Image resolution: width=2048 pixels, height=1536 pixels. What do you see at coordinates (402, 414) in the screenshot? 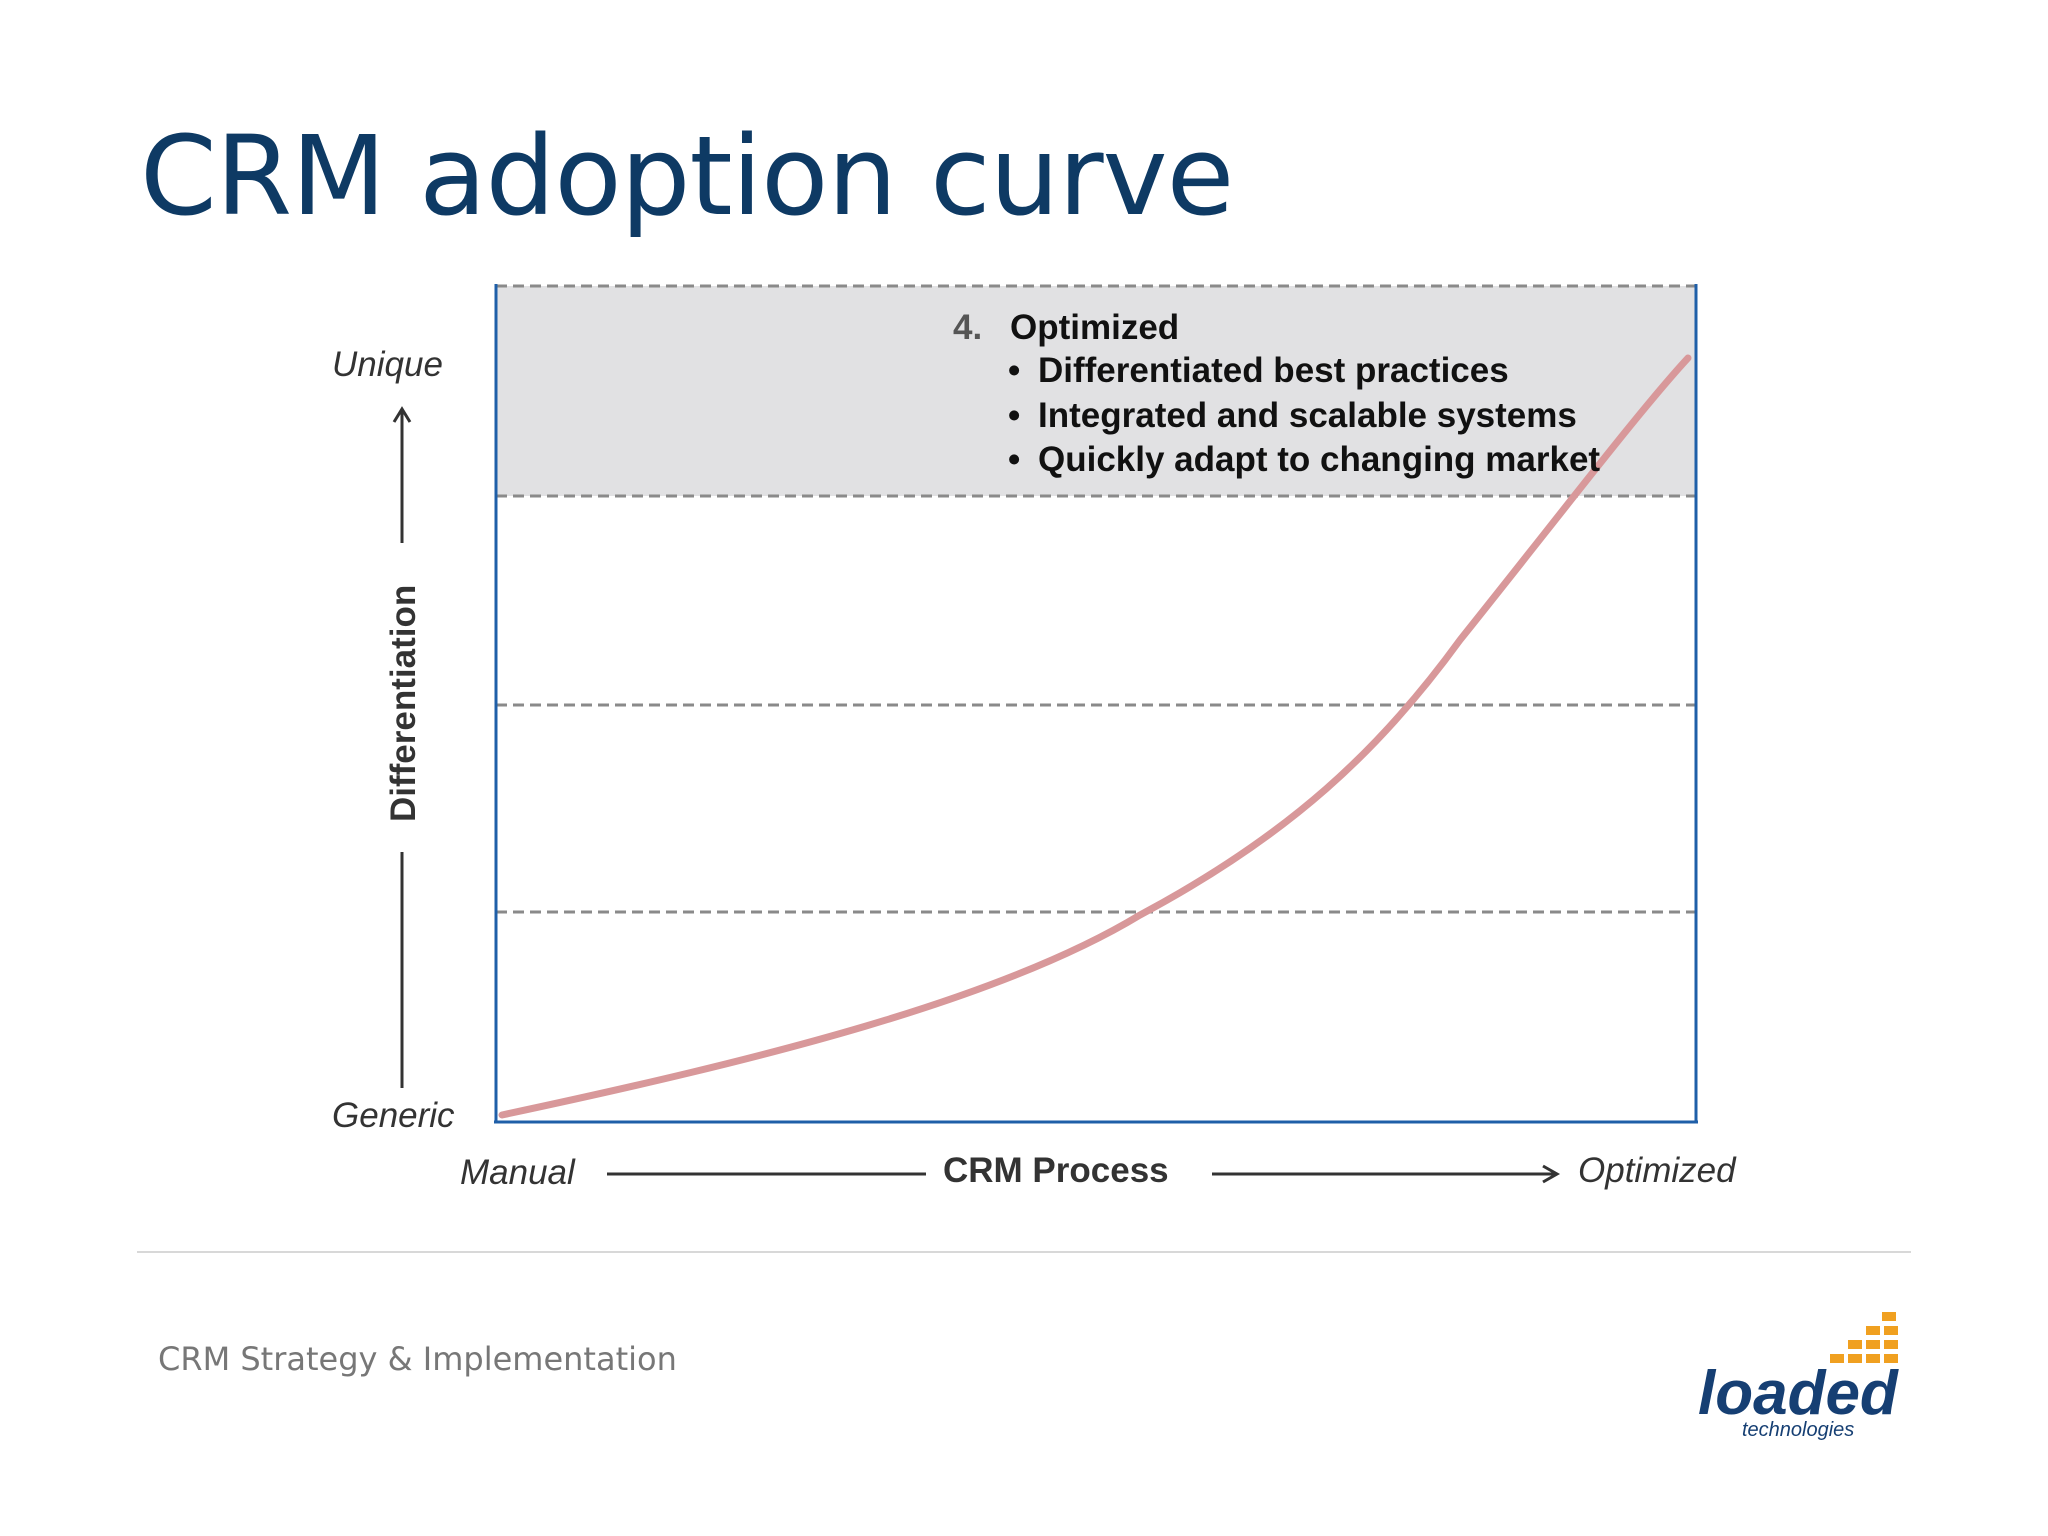
I see `y-axis-arrowhead` at bounding box center [402, 414].